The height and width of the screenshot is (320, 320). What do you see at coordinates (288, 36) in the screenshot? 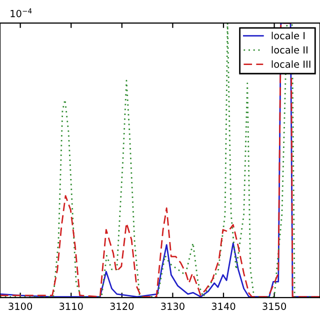
I see `legend-label: locale I` at bounding box center [288, 36].